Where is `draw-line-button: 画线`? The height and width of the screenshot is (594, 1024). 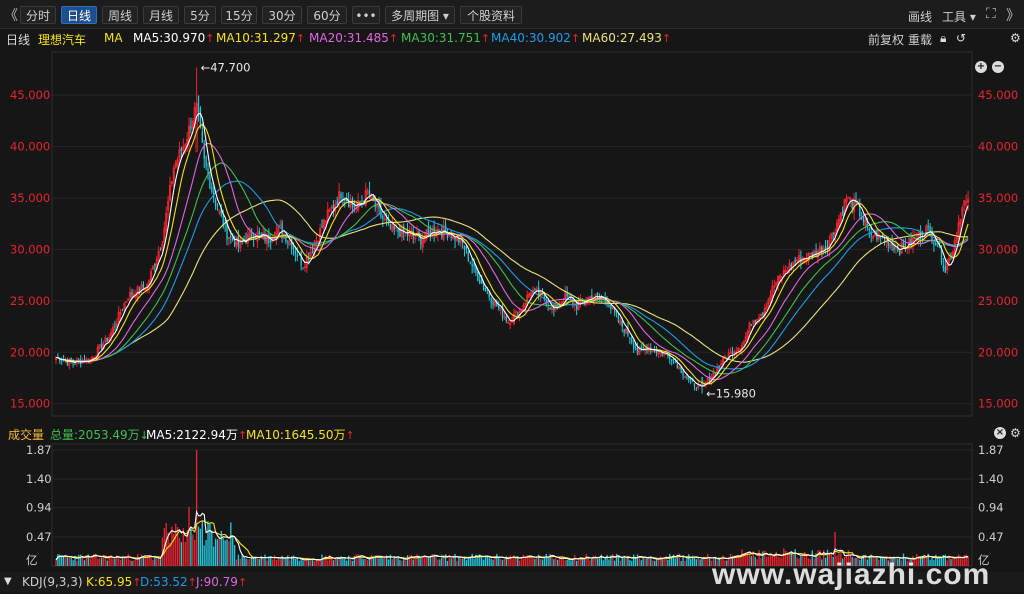
draw-line-button: 画线 is located at coordinates (920, 17).